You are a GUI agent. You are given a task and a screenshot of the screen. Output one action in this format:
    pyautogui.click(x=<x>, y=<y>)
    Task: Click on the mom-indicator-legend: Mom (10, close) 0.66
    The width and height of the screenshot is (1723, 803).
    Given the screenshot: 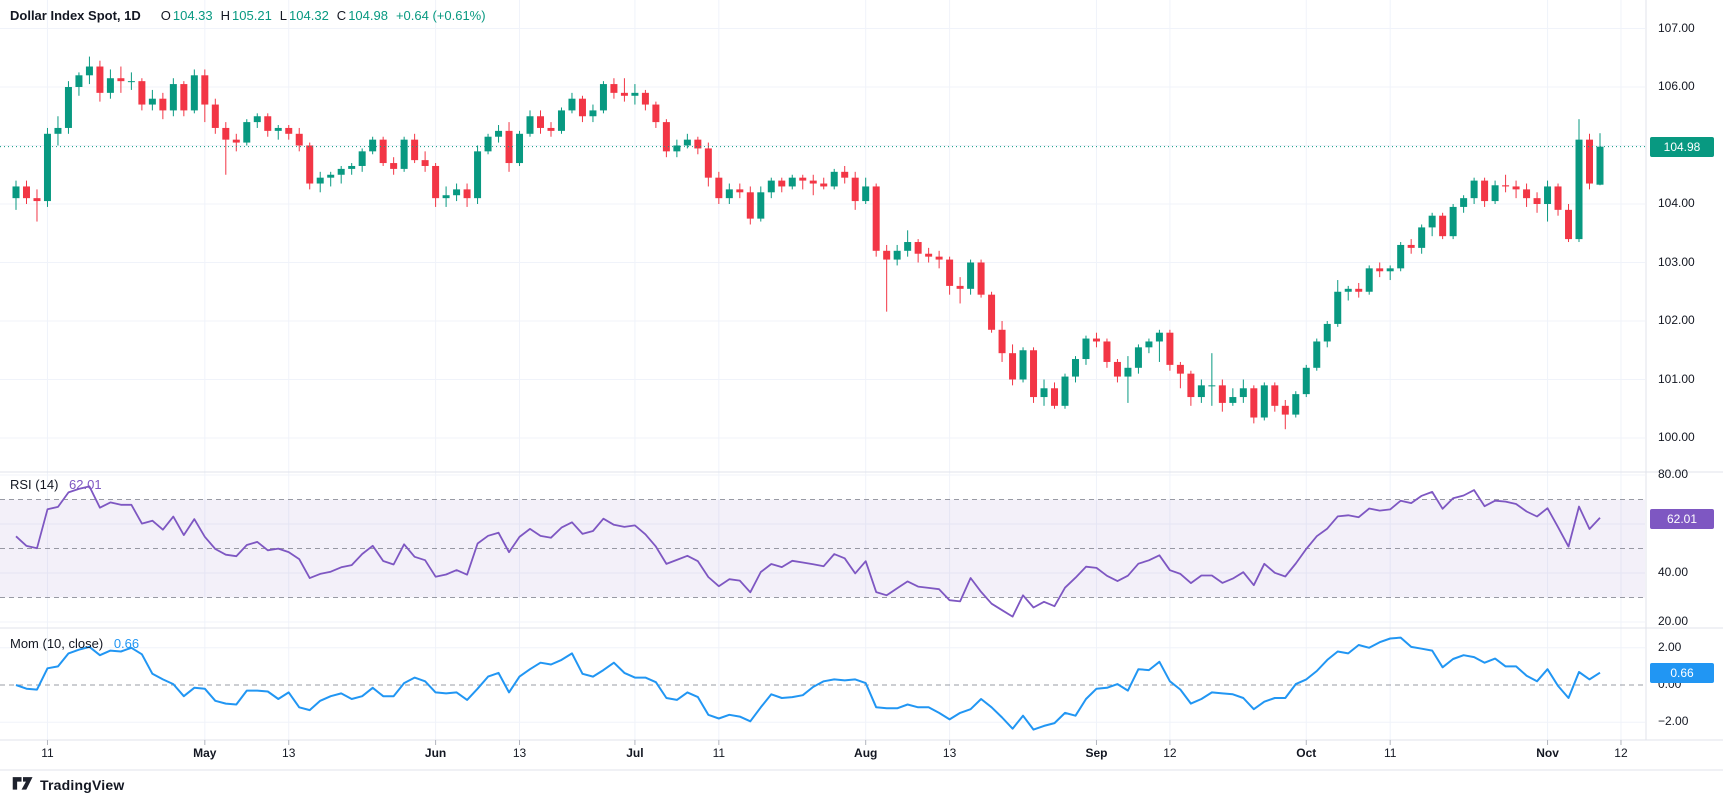 What is the action you would take?
    pyautogui.click(x=74, y=643)
    